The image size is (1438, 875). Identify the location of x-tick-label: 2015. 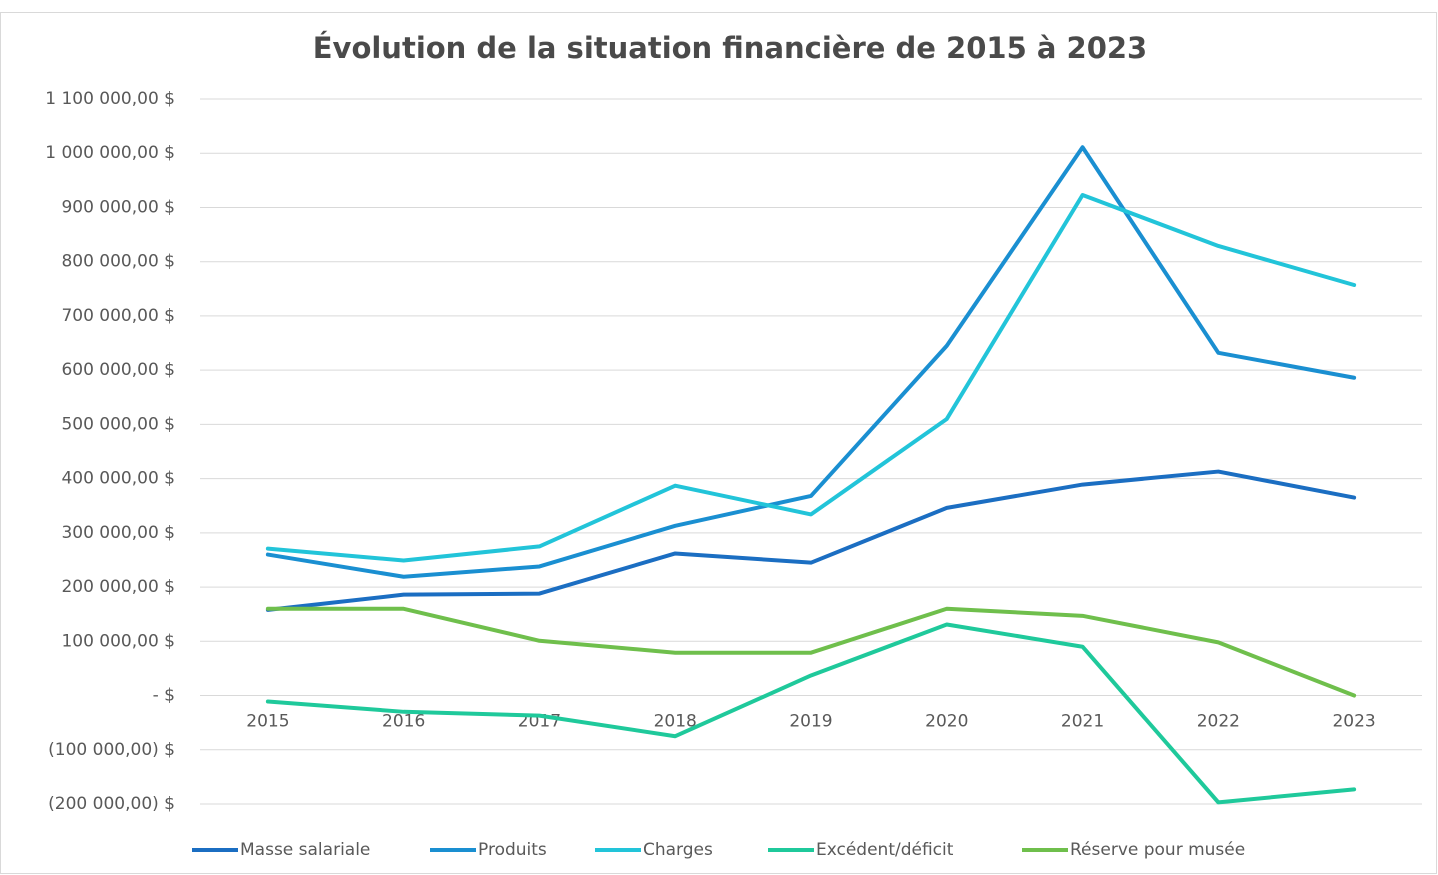
(267, 722).